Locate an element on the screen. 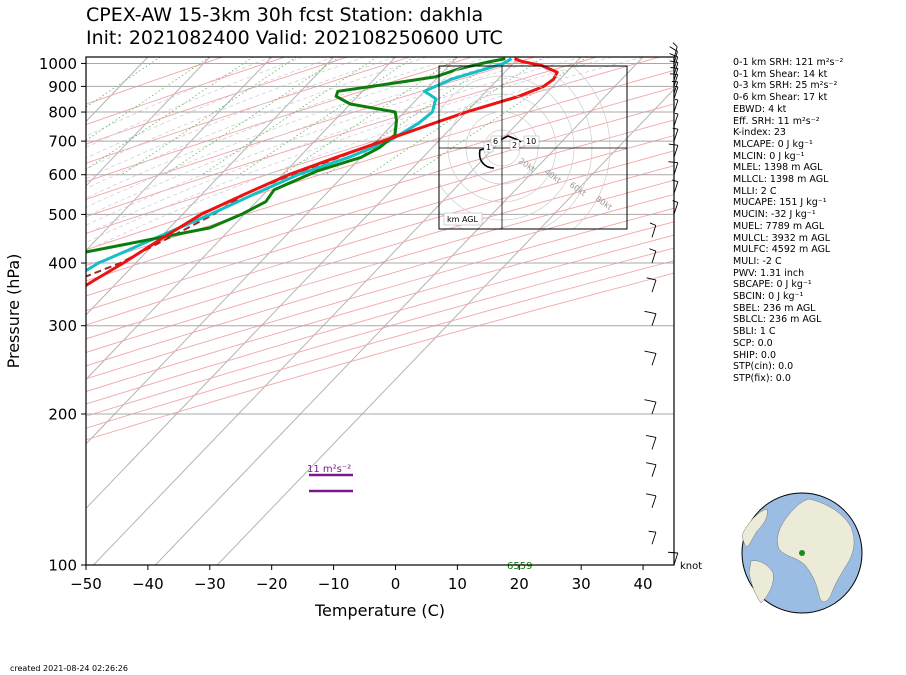  param-line: MLLI: 2 C is located at coordinates (755, 191).